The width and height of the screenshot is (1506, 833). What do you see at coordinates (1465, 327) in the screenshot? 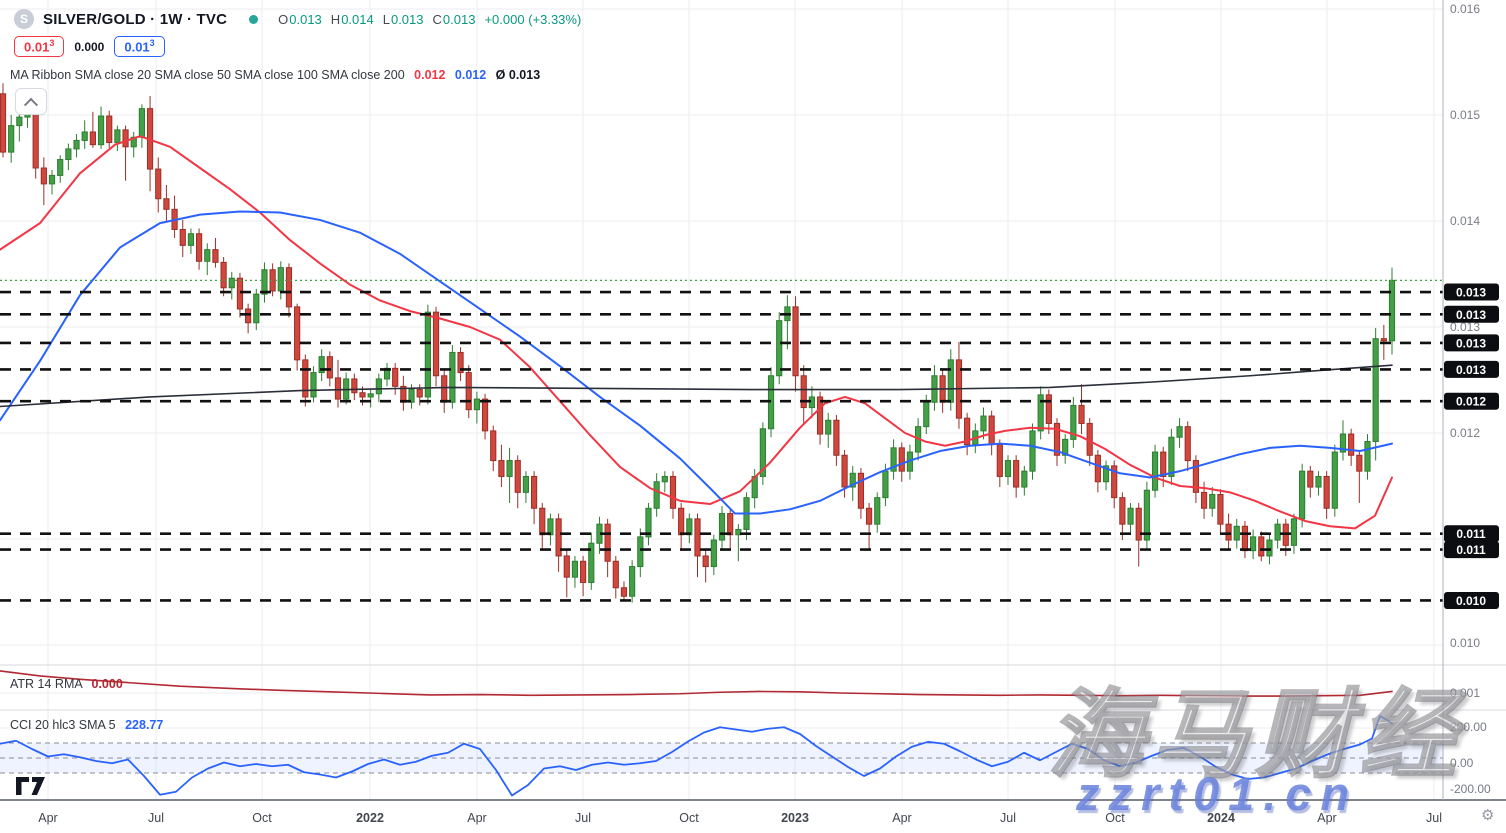
I see `price-tick-label: 0.013` at bounding box center [1465, 327].